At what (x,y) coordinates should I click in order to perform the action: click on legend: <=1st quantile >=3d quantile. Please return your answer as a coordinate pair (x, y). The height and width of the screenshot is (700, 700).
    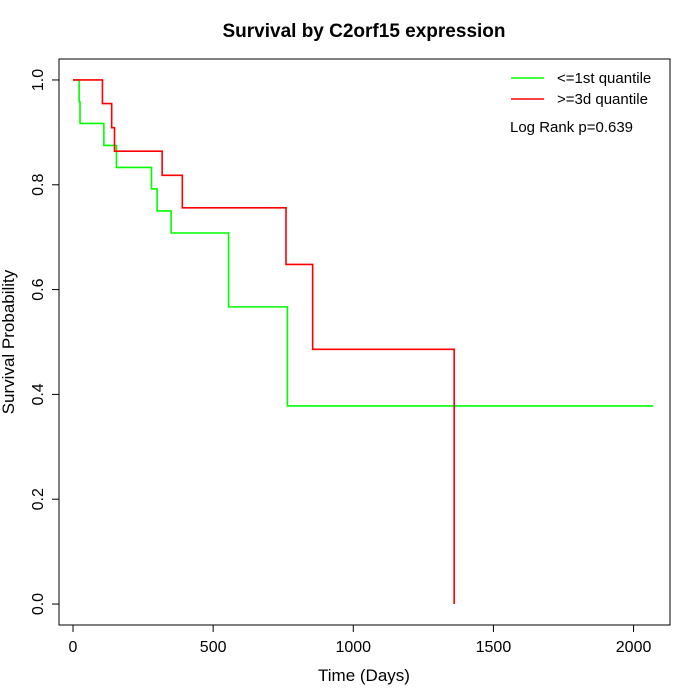
    Looking at the image, I should click on (581, 89).